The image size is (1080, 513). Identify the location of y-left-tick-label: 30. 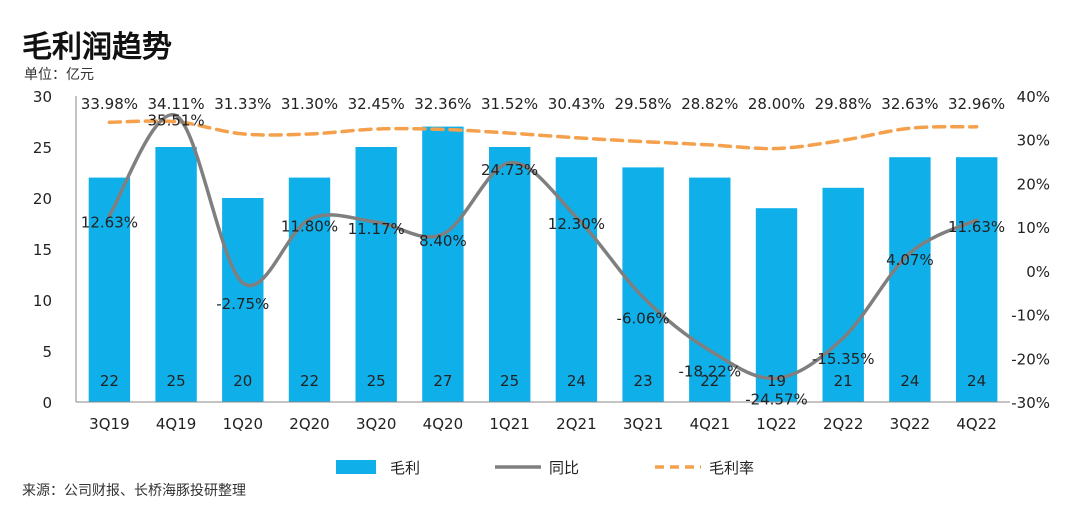
(42, 97).